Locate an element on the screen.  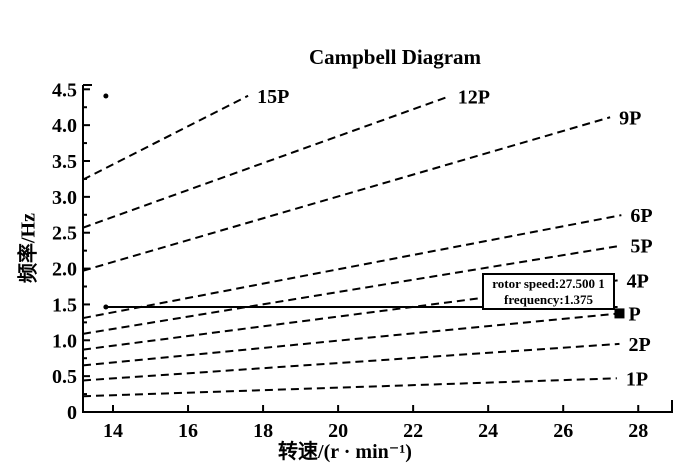
harmonic-label-5P: 5P is located at coordinates (641, 247).